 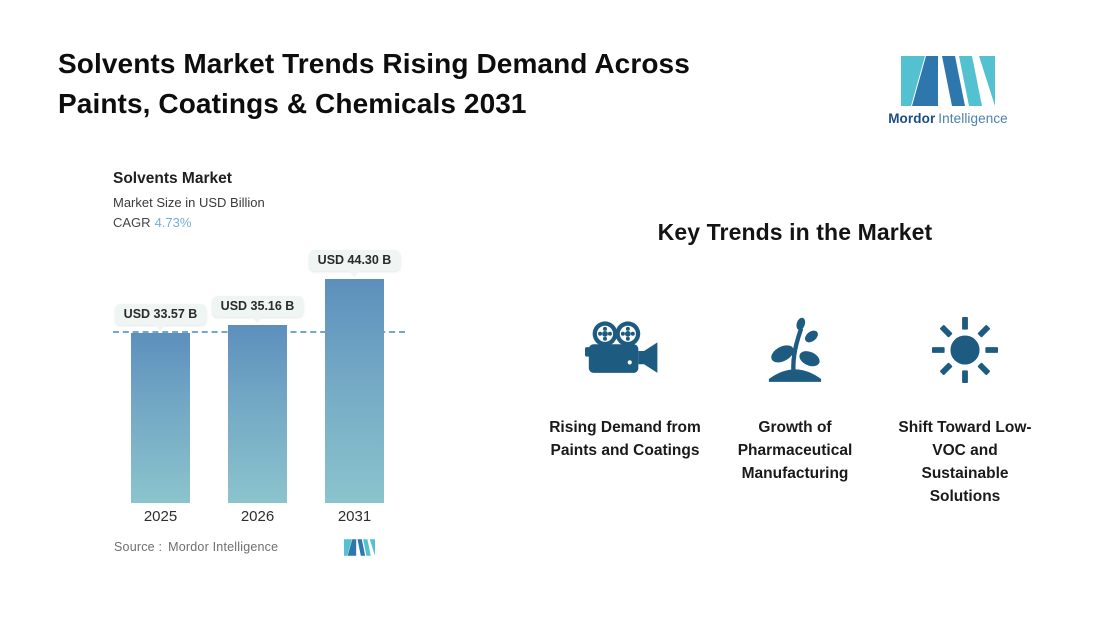 What do you see at coordinates (354, 516) in the screenshot?
I see `x-axis-label: 2031` at bounding box center [354, 516].